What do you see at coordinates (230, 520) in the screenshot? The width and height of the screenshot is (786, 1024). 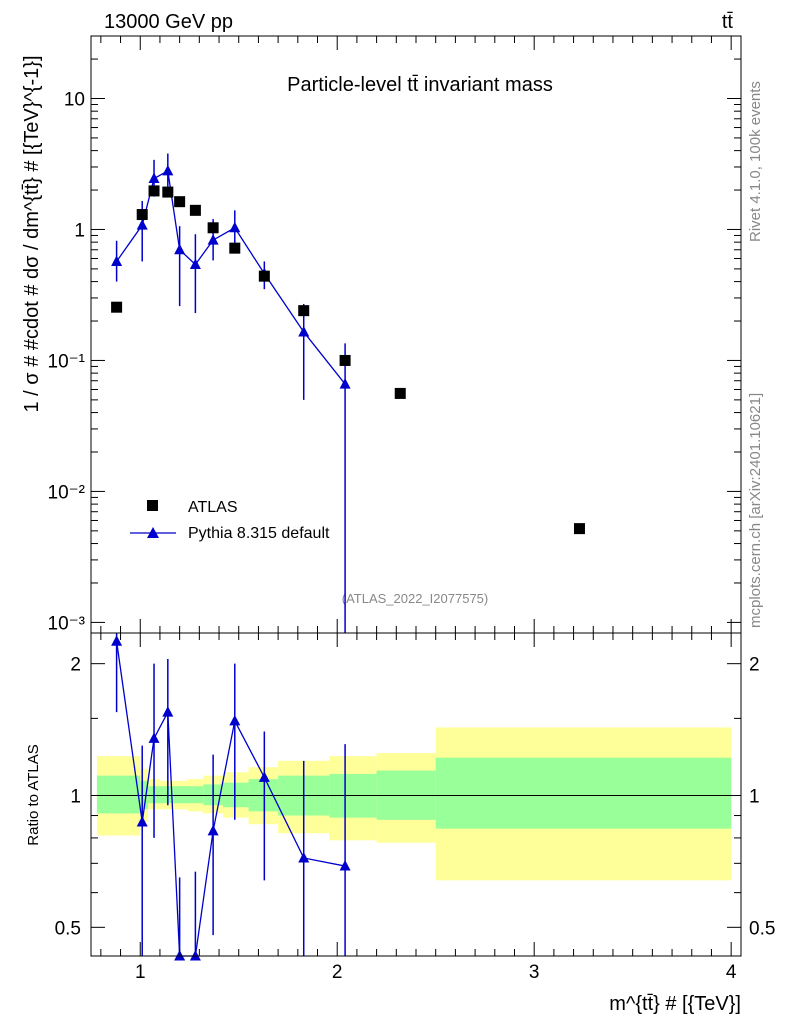 I see `legend: ATLAS Pythia 8.315 default` at bounding box center [230, 520].